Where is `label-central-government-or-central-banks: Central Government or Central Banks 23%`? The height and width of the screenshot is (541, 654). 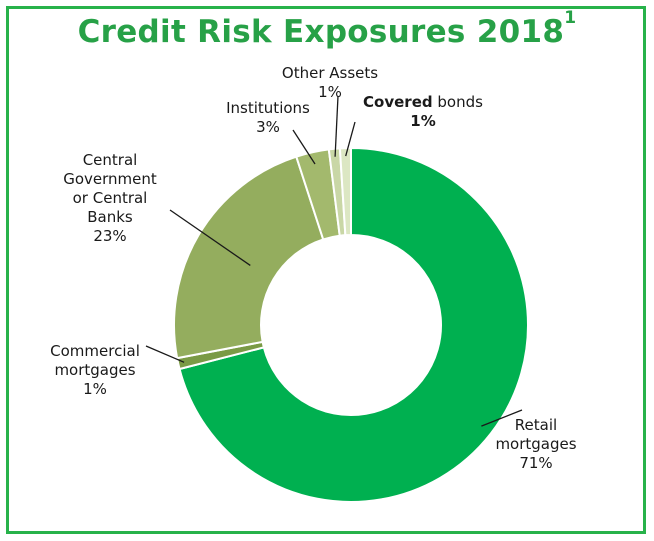
label-central-government-or-central-banks: Central Government or Central Banks 23% is located at coordinates (110, 198).